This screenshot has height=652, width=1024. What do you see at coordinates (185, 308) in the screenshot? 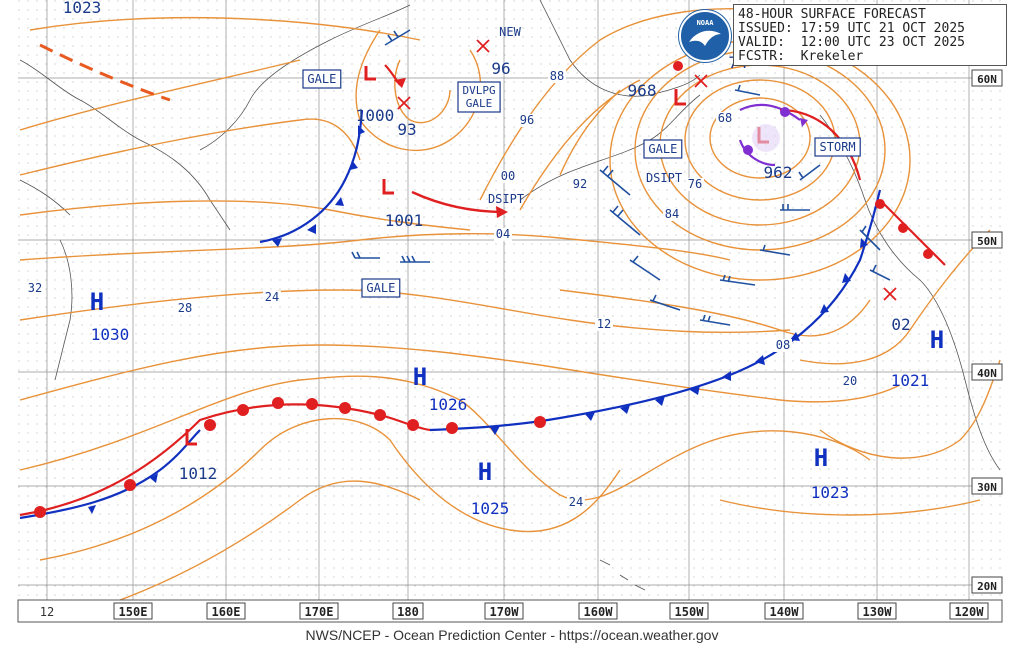
I see `isobar-label-28: 28` at bounding box center [185, 308].